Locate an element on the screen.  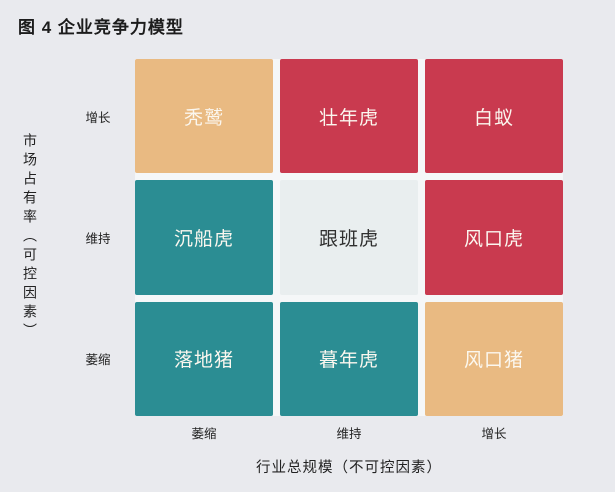
x-axis-ticks: 萎缩 维持 增长 is located at coordinates (349, 432).